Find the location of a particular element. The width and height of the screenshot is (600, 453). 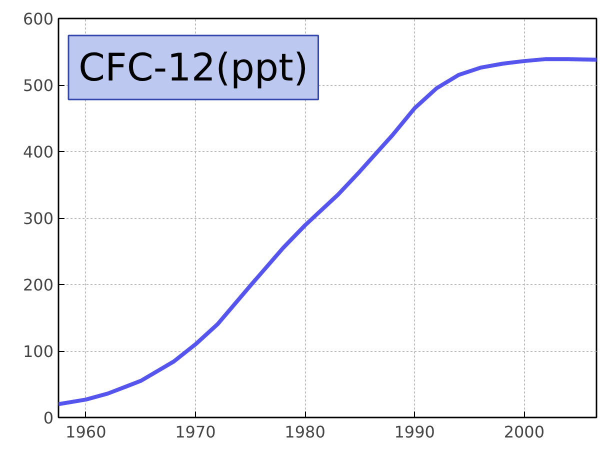

x-tick-label: 1960 is located at coordinates (86, 432).